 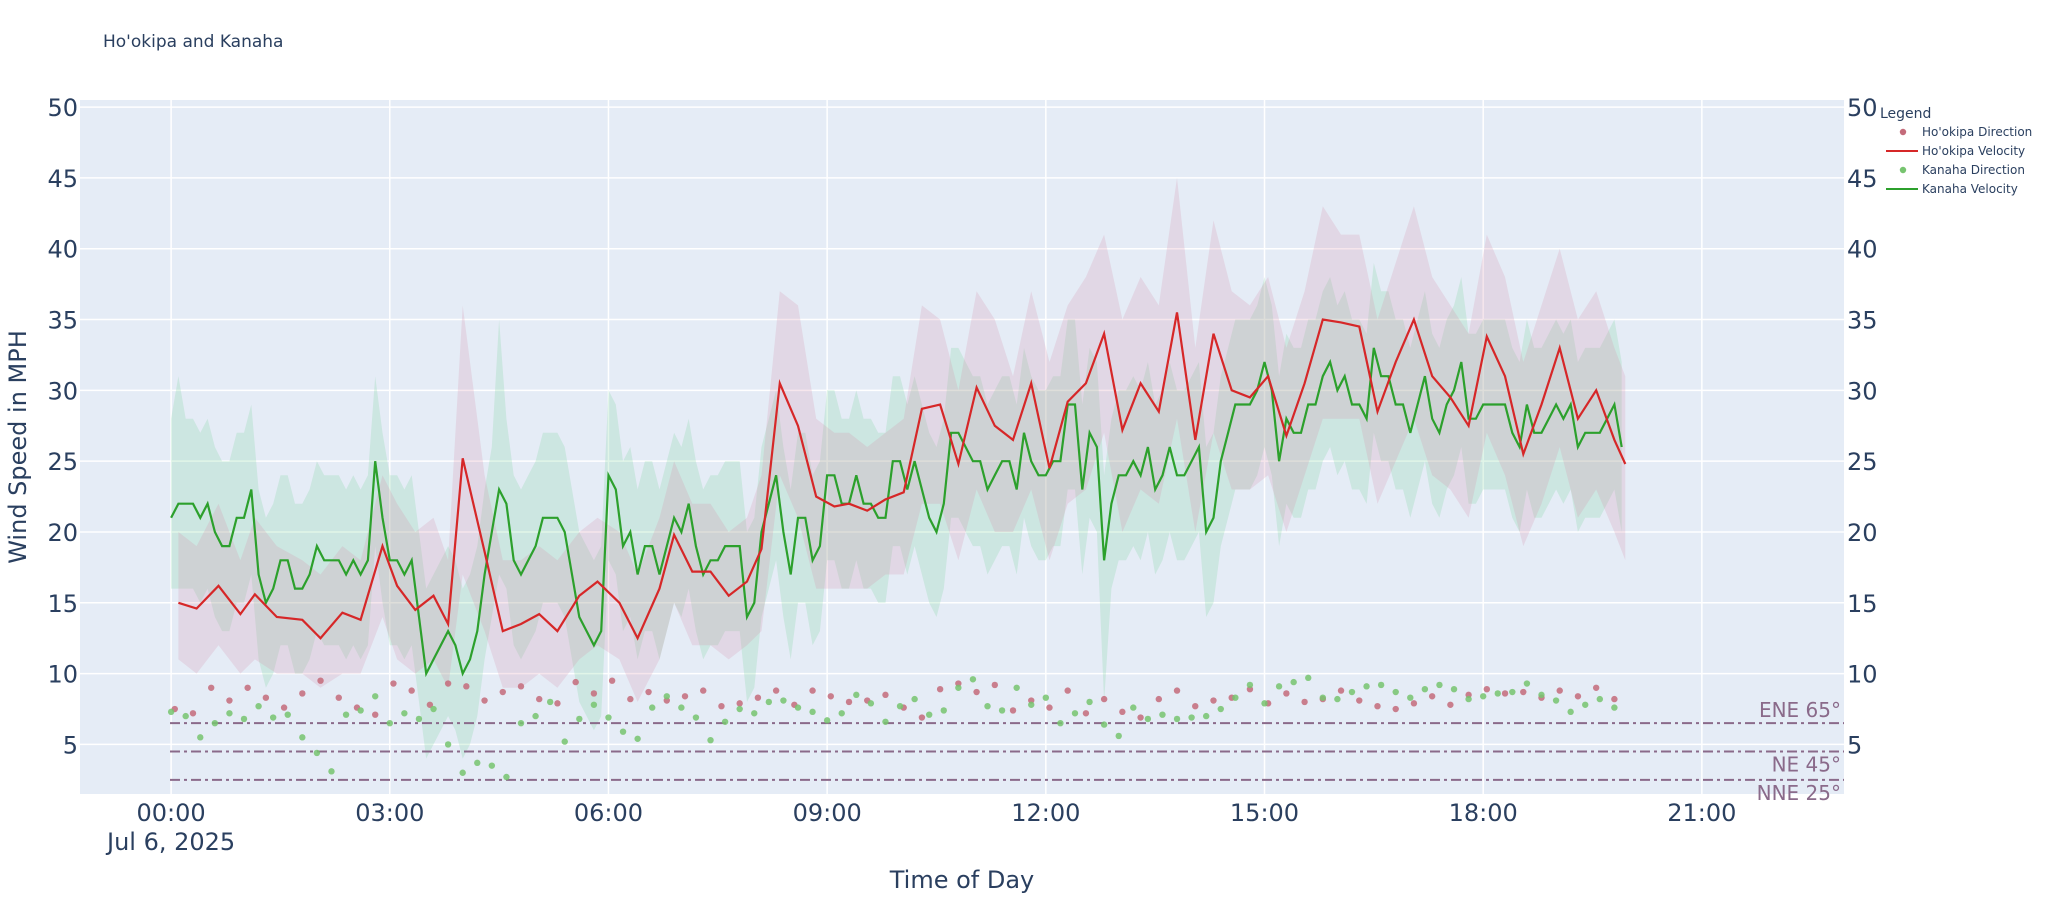 What do you see at coordinates (1905, 114) in the screenshot?
I see `legend-title: Legend` at bounding box center [1905, 114].